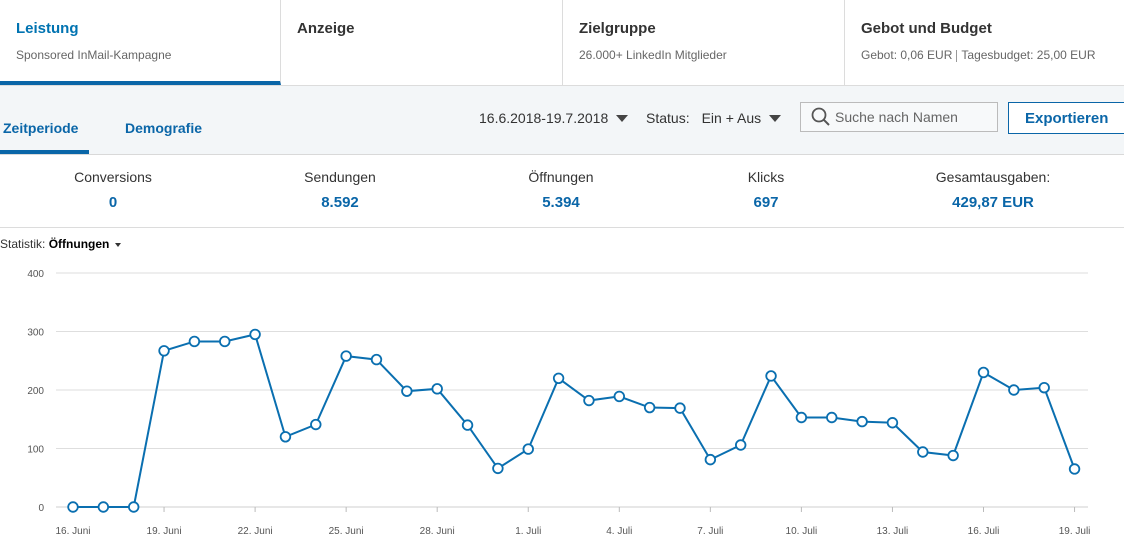 This screenshot has height=551, width=1124. I want to click on tab-title: Zielgruppe, so click(617, 28).